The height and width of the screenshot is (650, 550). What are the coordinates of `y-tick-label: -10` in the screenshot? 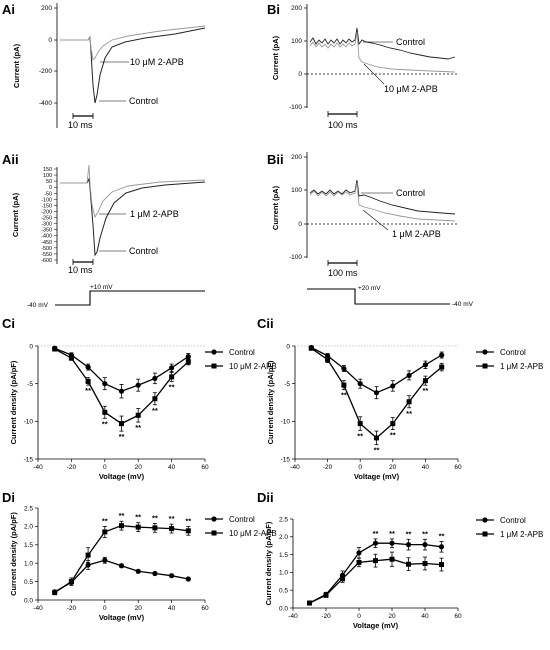 It's located at (286, 422).